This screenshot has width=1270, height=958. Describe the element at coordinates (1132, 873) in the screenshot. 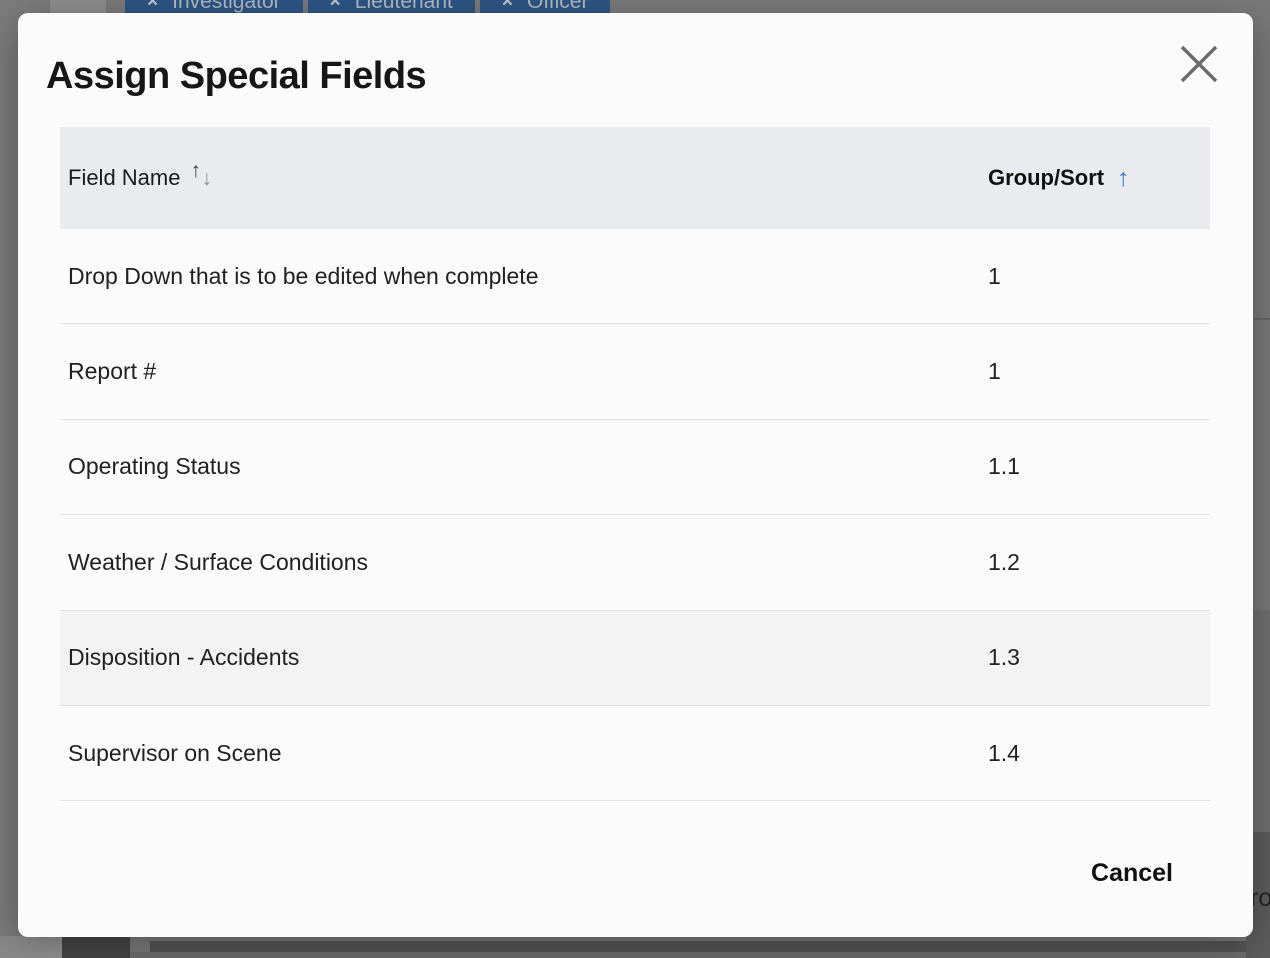

I see `cancel-button: Cancel` at that location.